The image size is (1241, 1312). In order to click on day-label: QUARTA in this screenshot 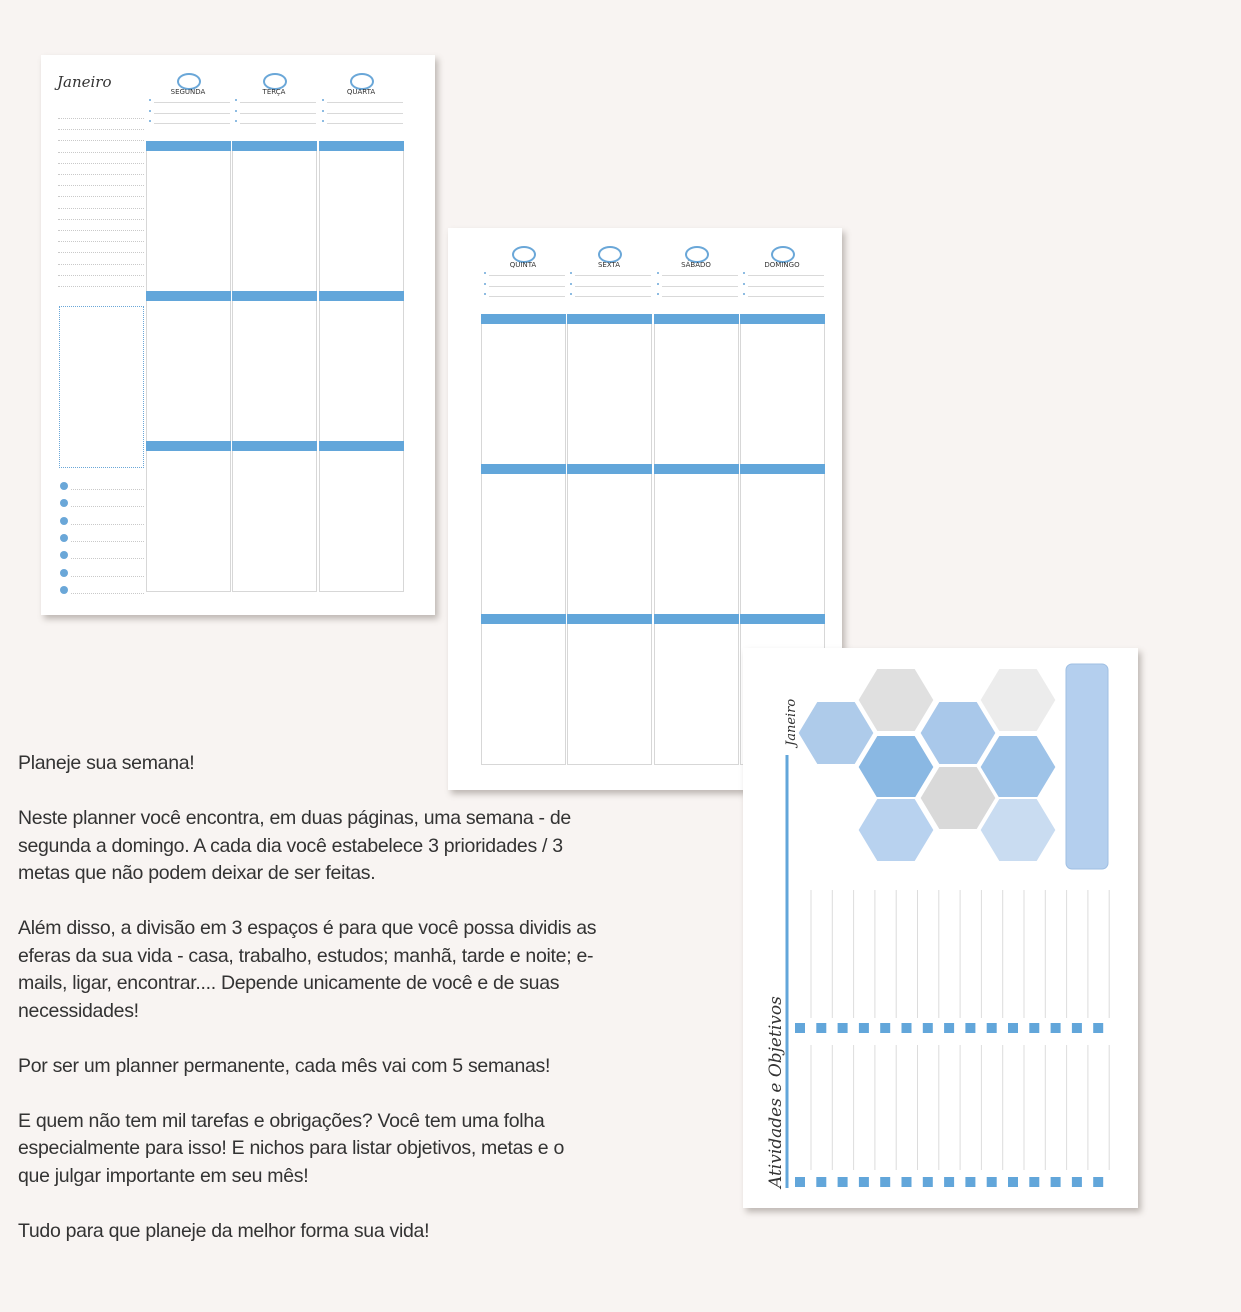, I will do `click(361, 92)`.